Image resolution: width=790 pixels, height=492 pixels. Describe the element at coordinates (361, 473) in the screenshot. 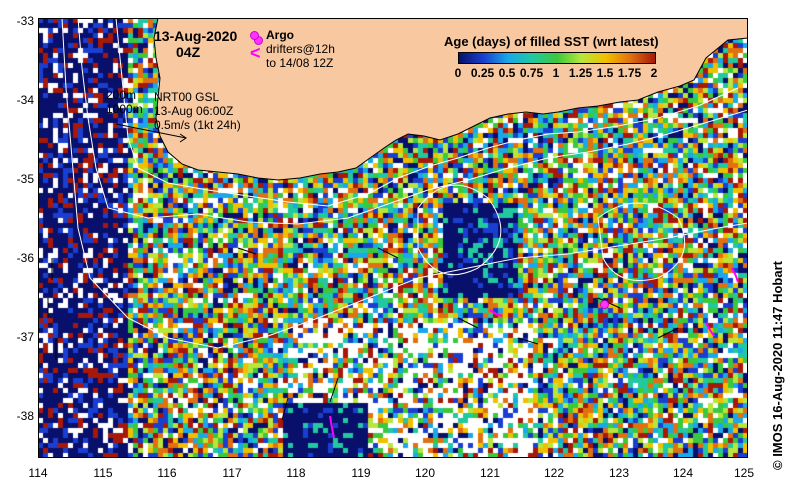

I see `x-tick-label: 119` at that location.